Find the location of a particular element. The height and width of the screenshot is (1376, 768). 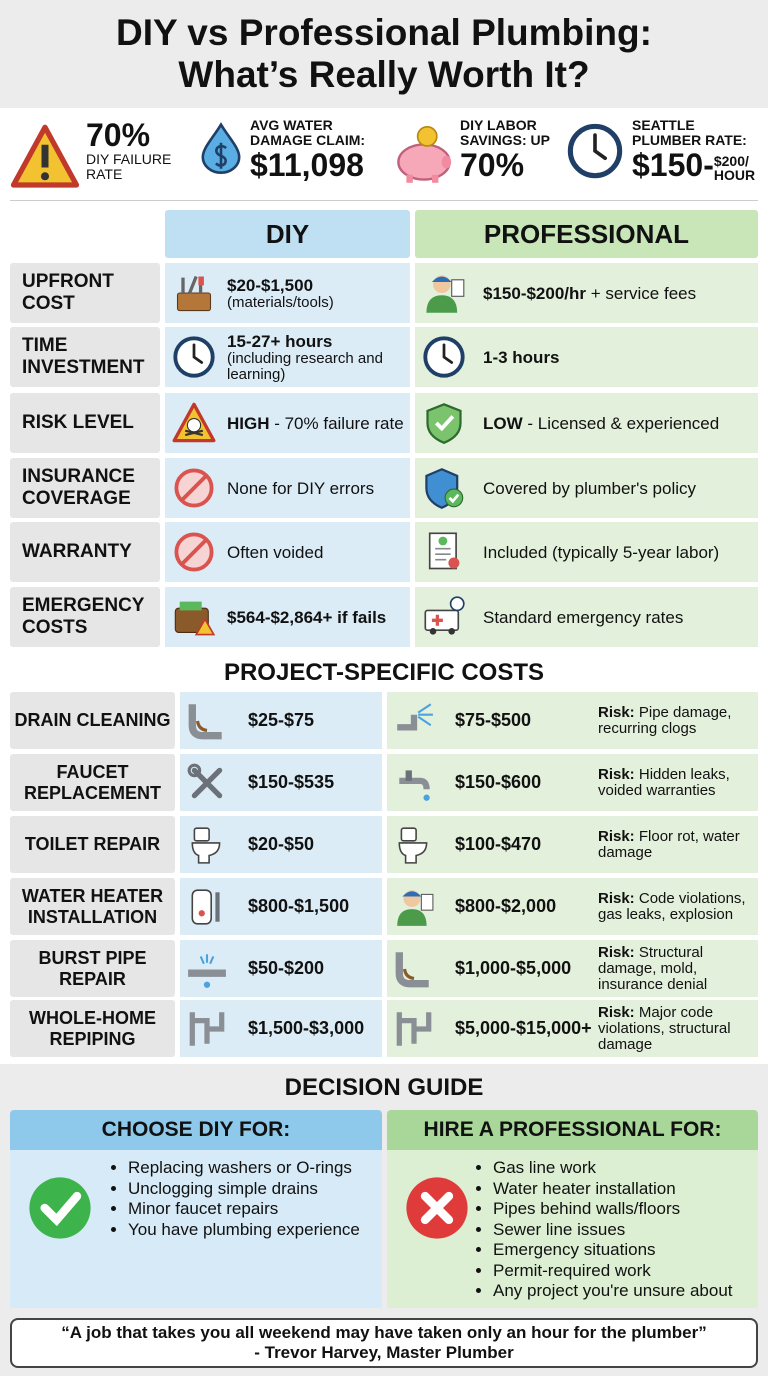

project-label: TOILET REPAIR is located at coordinates (92, 844).